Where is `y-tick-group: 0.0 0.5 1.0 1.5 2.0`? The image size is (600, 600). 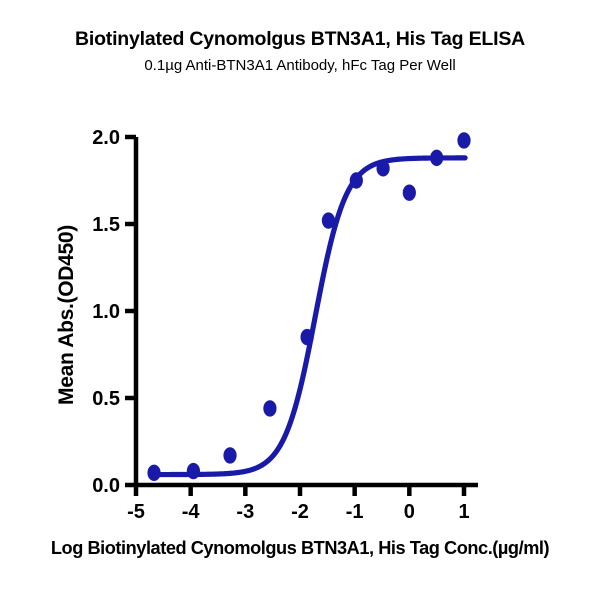 y-tick-group: 0.0 0.5 1.0 1.5 2.0 is located at coordinates (114, 312).